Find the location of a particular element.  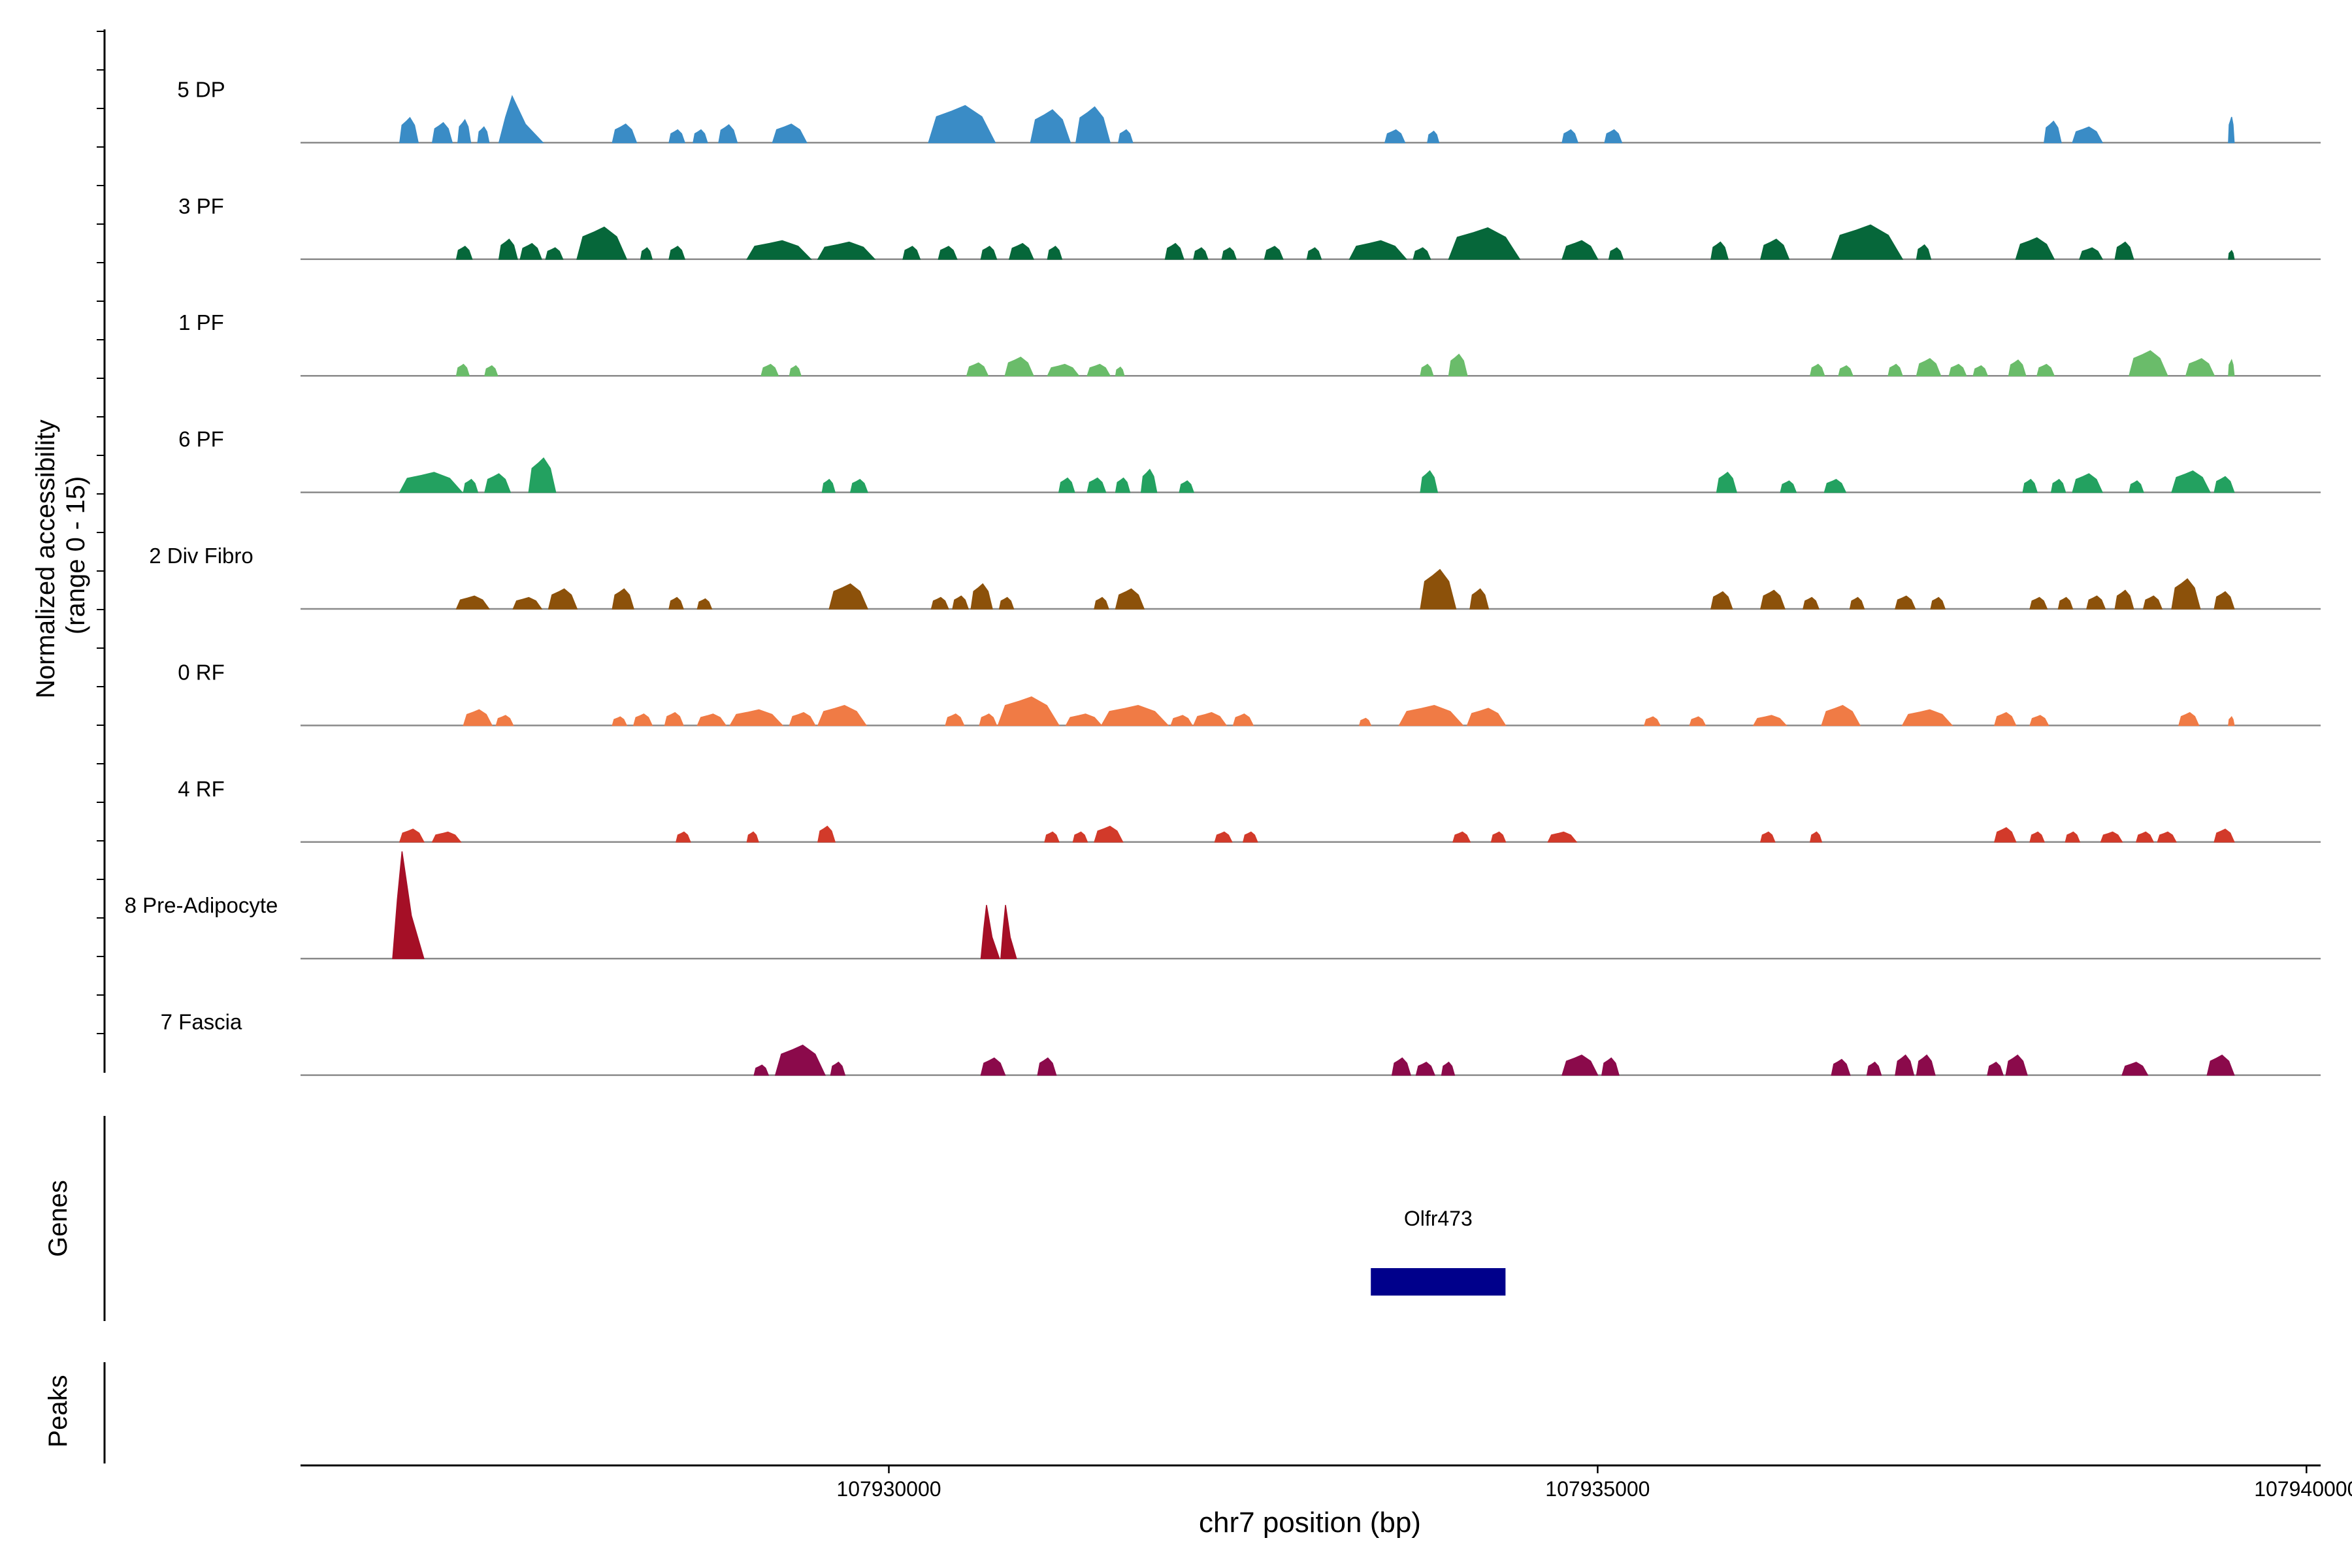

gene-label: Olfr473 is located at coordinates (1438, 1218).